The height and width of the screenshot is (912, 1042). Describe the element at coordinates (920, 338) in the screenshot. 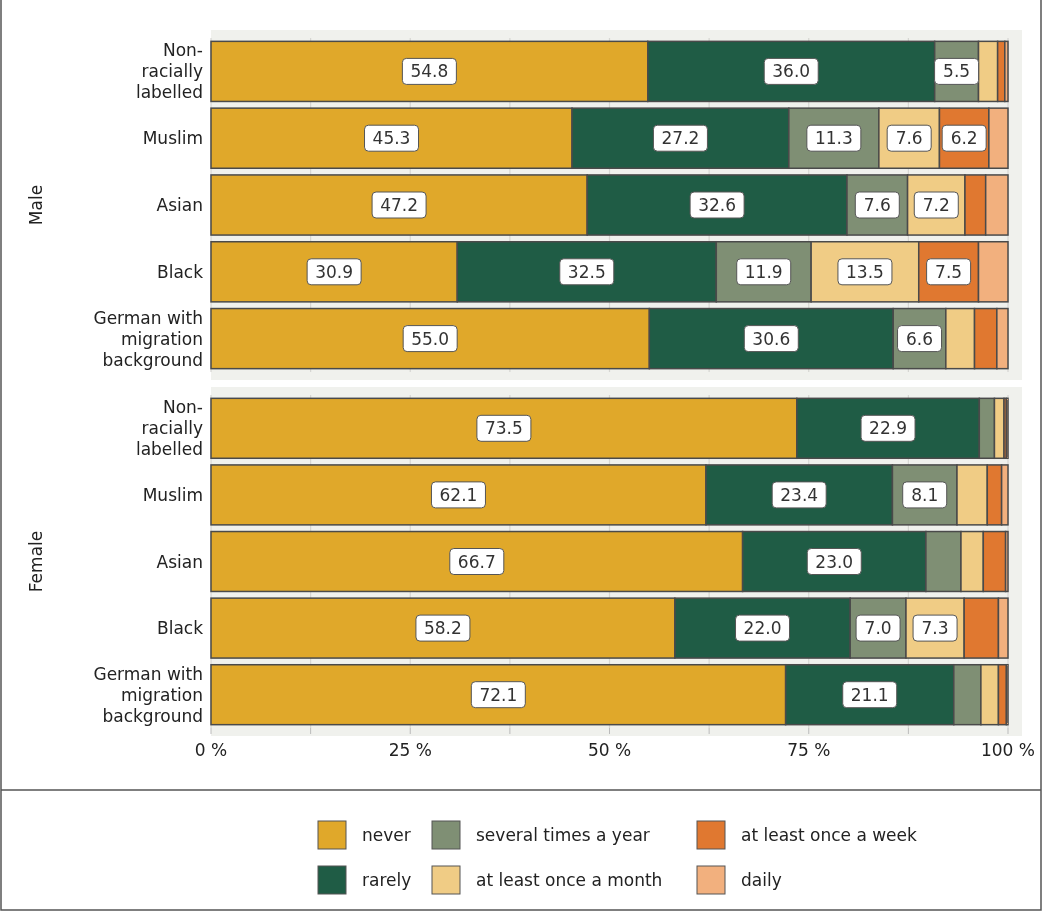

I see `data-label: 6.6` at that location.